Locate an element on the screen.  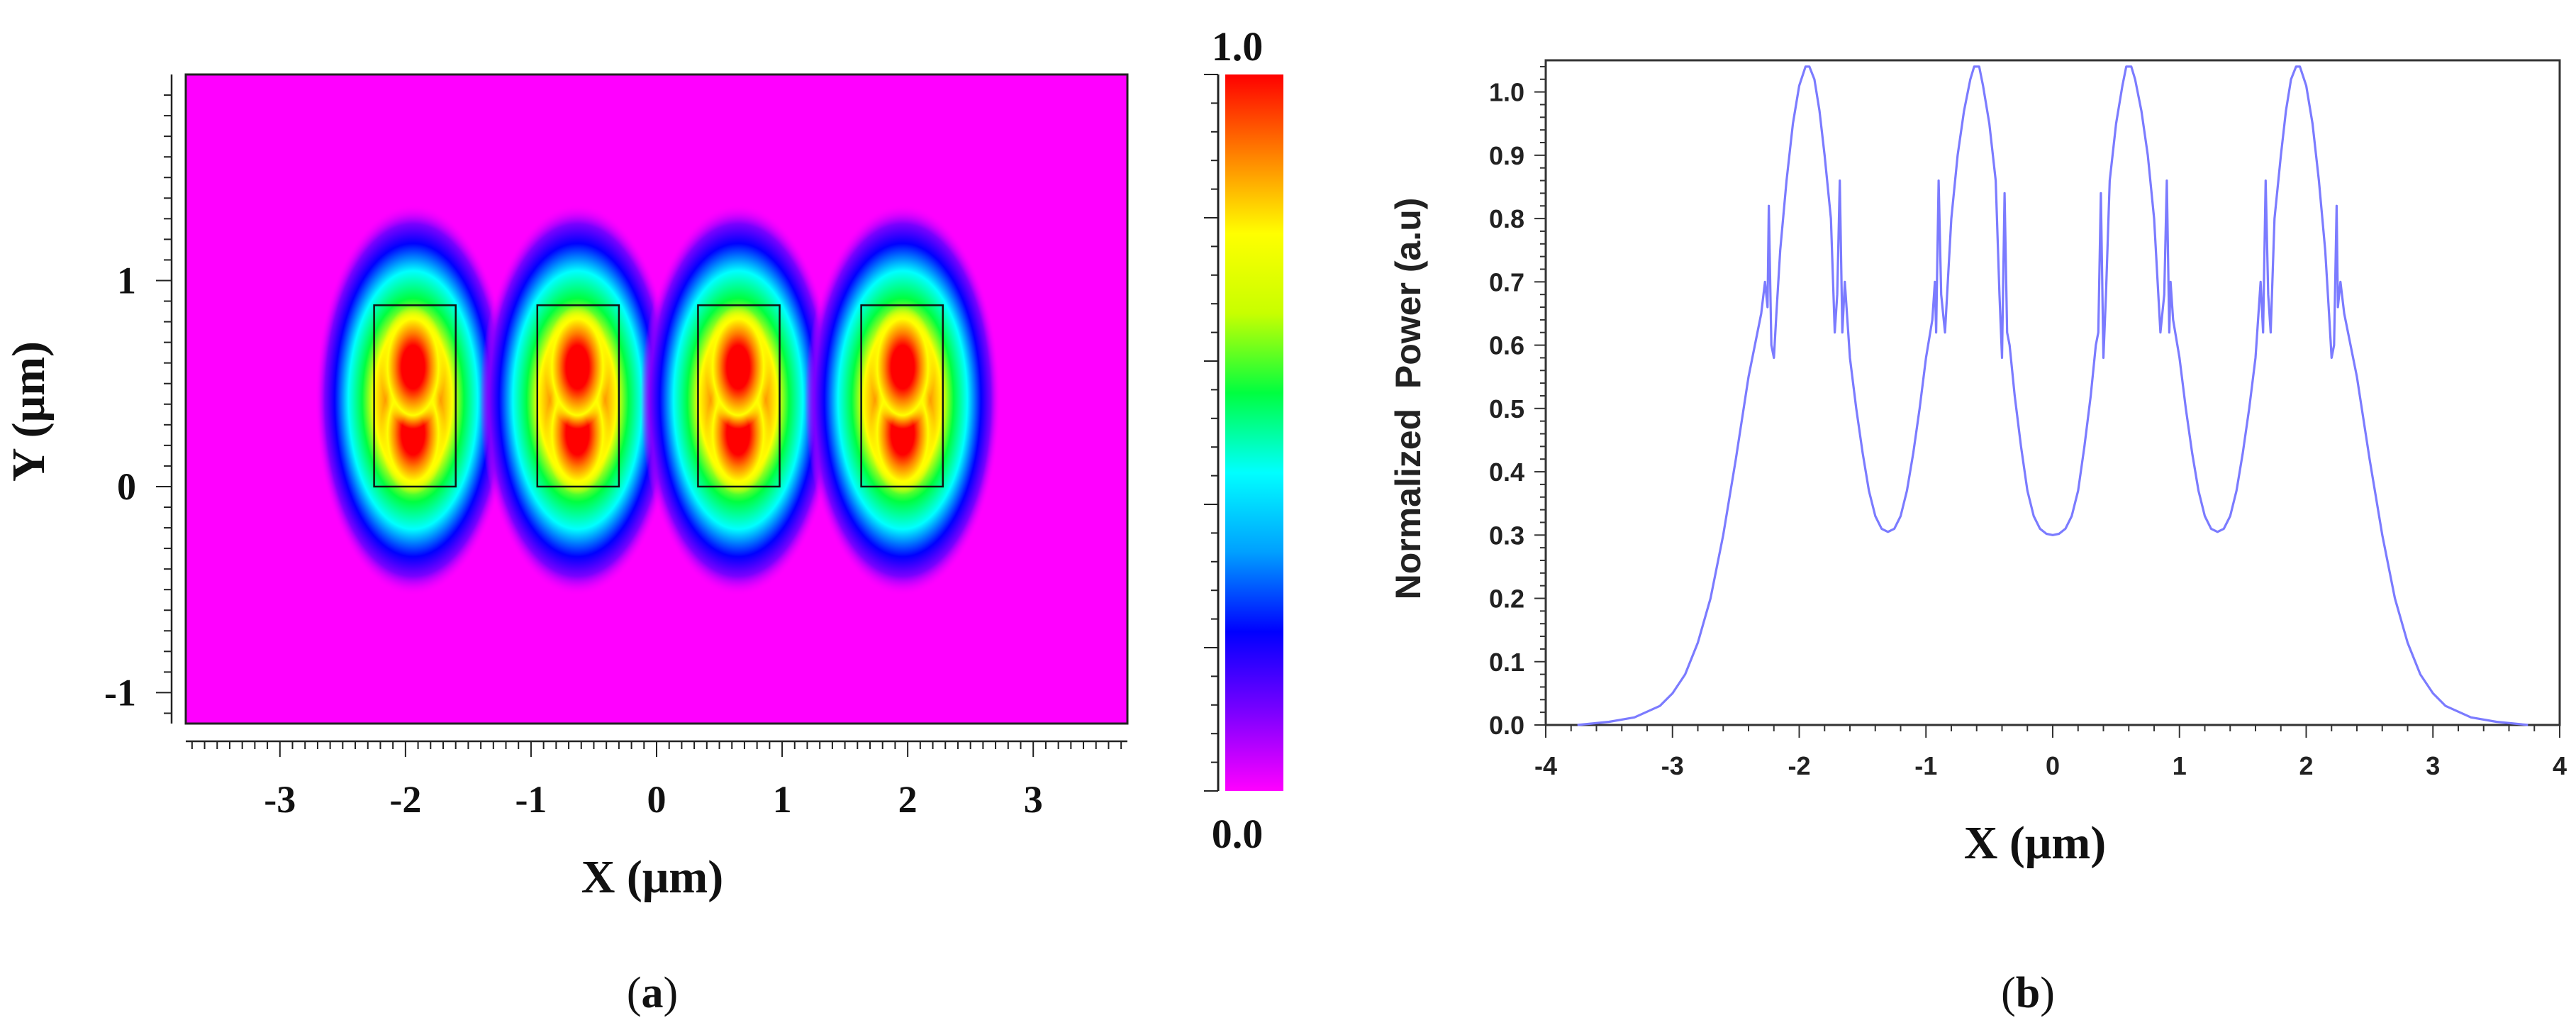
panel-label-b-letter: b is located at coordinates (2028, 993).